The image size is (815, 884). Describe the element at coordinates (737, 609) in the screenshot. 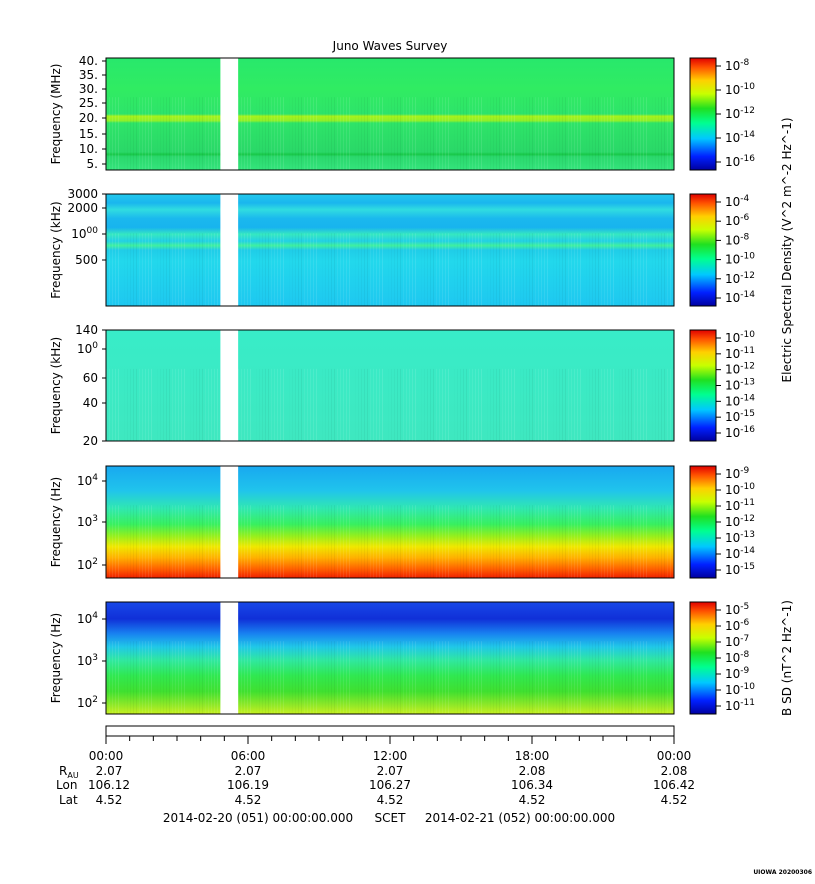

I see `colorbar-tick-label: 10⁻⁵` at that location.